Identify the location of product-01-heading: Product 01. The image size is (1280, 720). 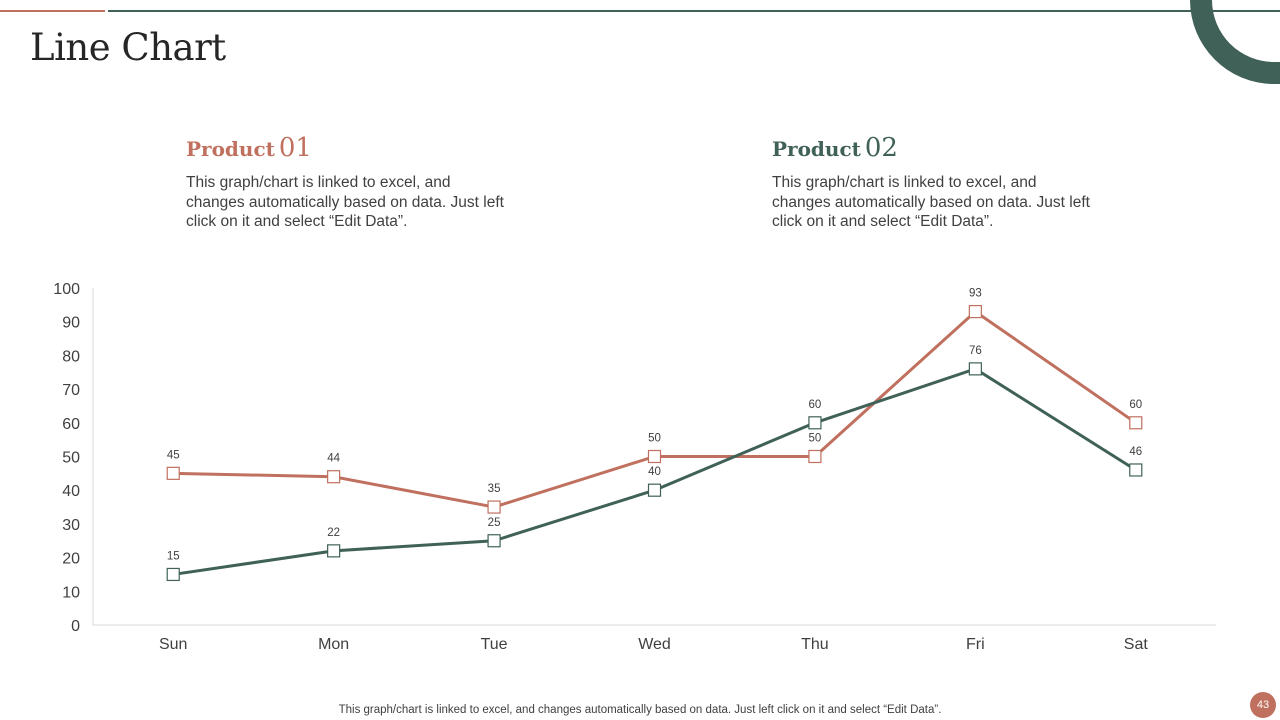
(346, 148).